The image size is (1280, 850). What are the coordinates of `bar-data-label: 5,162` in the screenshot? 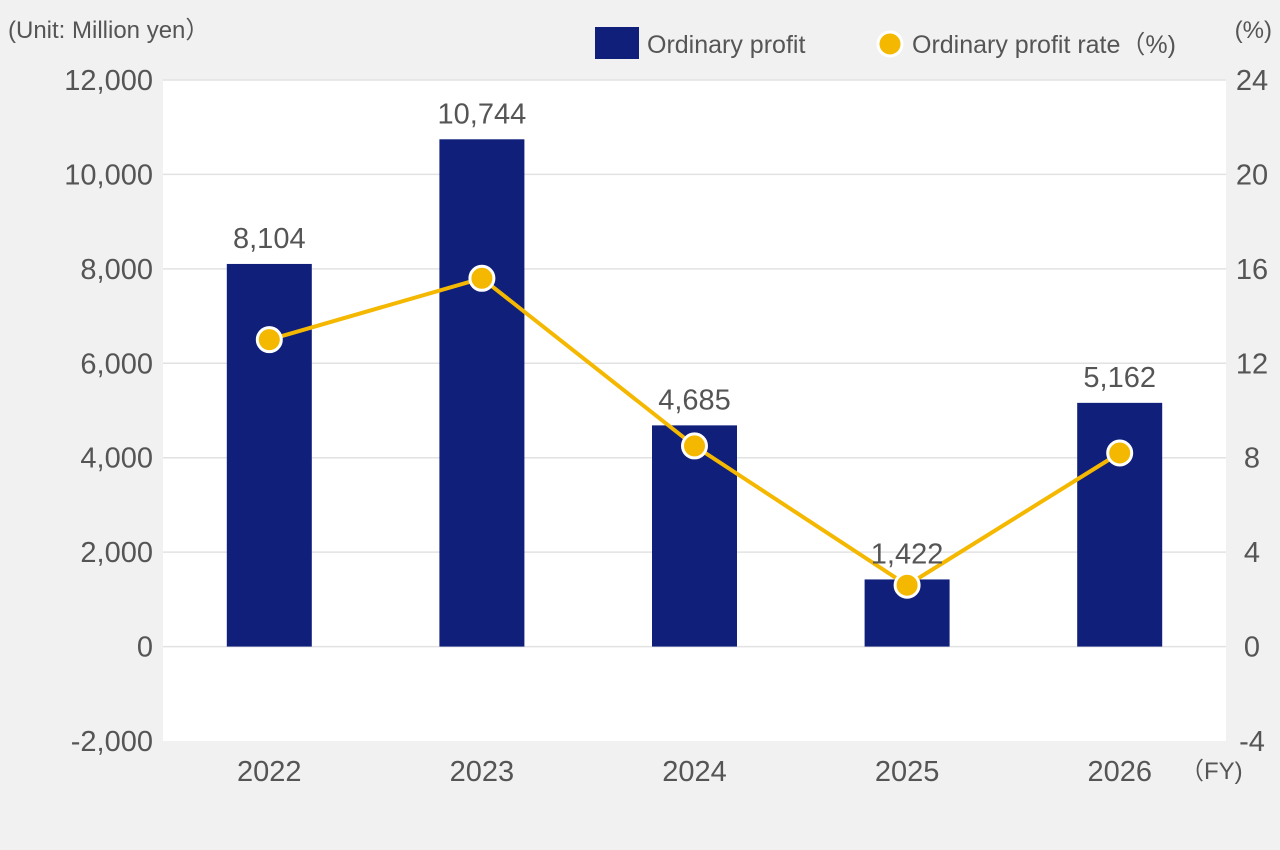 It's located at (1119, 378).